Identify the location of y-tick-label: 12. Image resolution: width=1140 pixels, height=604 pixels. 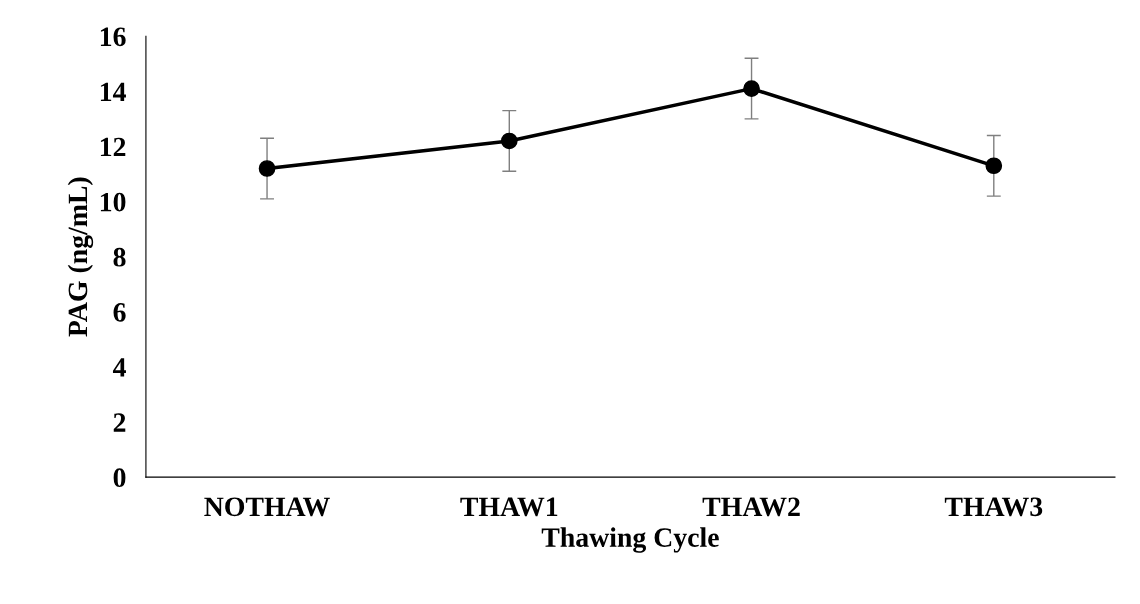
(113, 147).